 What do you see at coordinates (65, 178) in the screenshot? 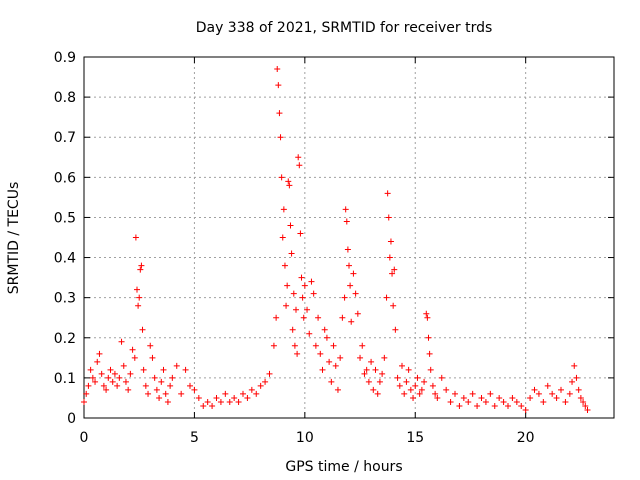
I see `y-tick-label: 0.6` at bounding box center [65, 178].